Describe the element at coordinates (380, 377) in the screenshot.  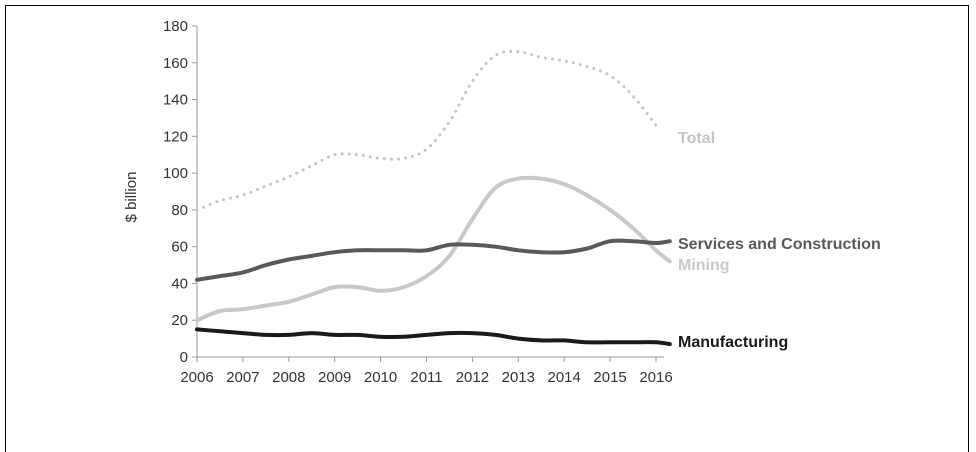
I see `x-tick-label: 2010` at that location.